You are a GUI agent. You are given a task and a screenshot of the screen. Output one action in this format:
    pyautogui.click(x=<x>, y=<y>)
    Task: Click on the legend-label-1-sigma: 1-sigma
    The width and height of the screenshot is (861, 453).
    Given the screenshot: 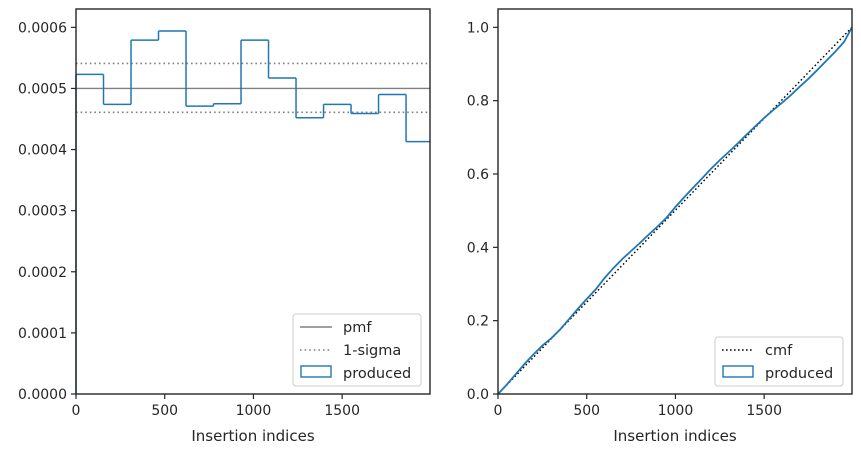 What is the action you would take?
    pyautogui.click(x=372, y=351)
    